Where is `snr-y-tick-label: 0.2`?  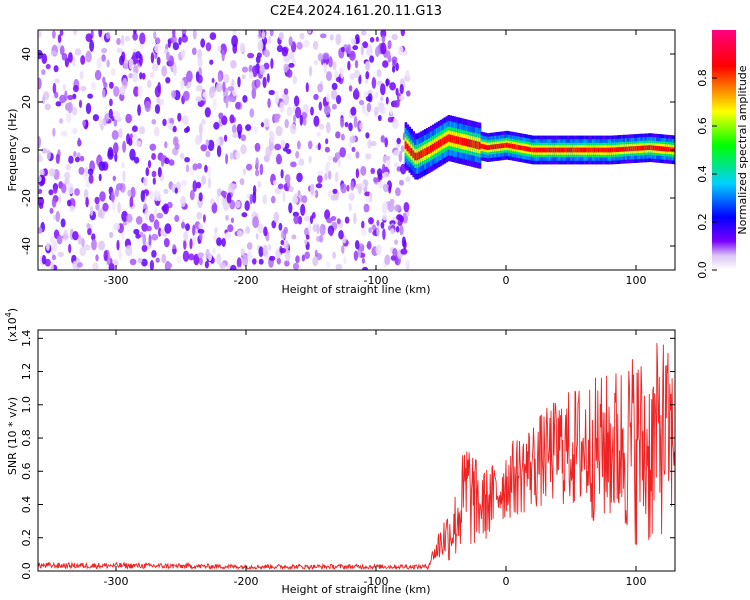
snr-y-tick-label: 0.2 is located at coordinates (26, 538).